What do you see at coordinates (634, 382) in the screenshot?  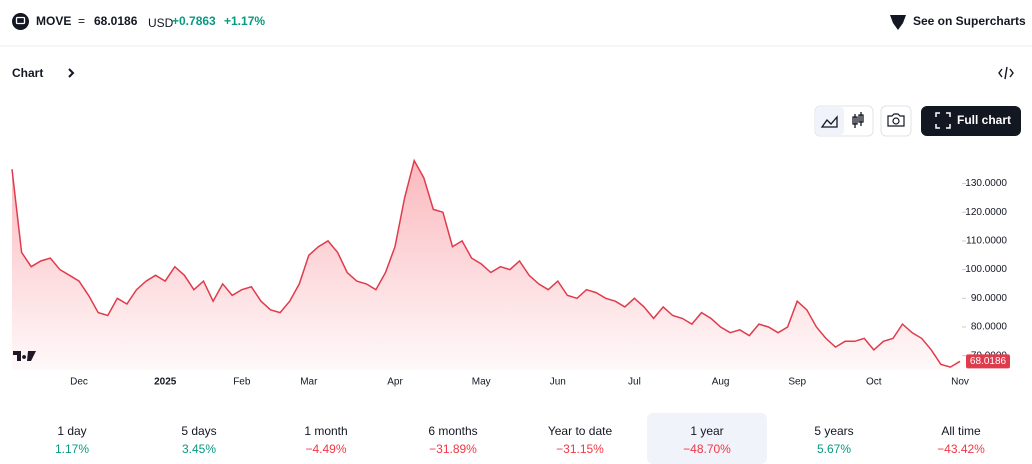 I see `x-tick-label: Jul` at bounding box center [634, 382].